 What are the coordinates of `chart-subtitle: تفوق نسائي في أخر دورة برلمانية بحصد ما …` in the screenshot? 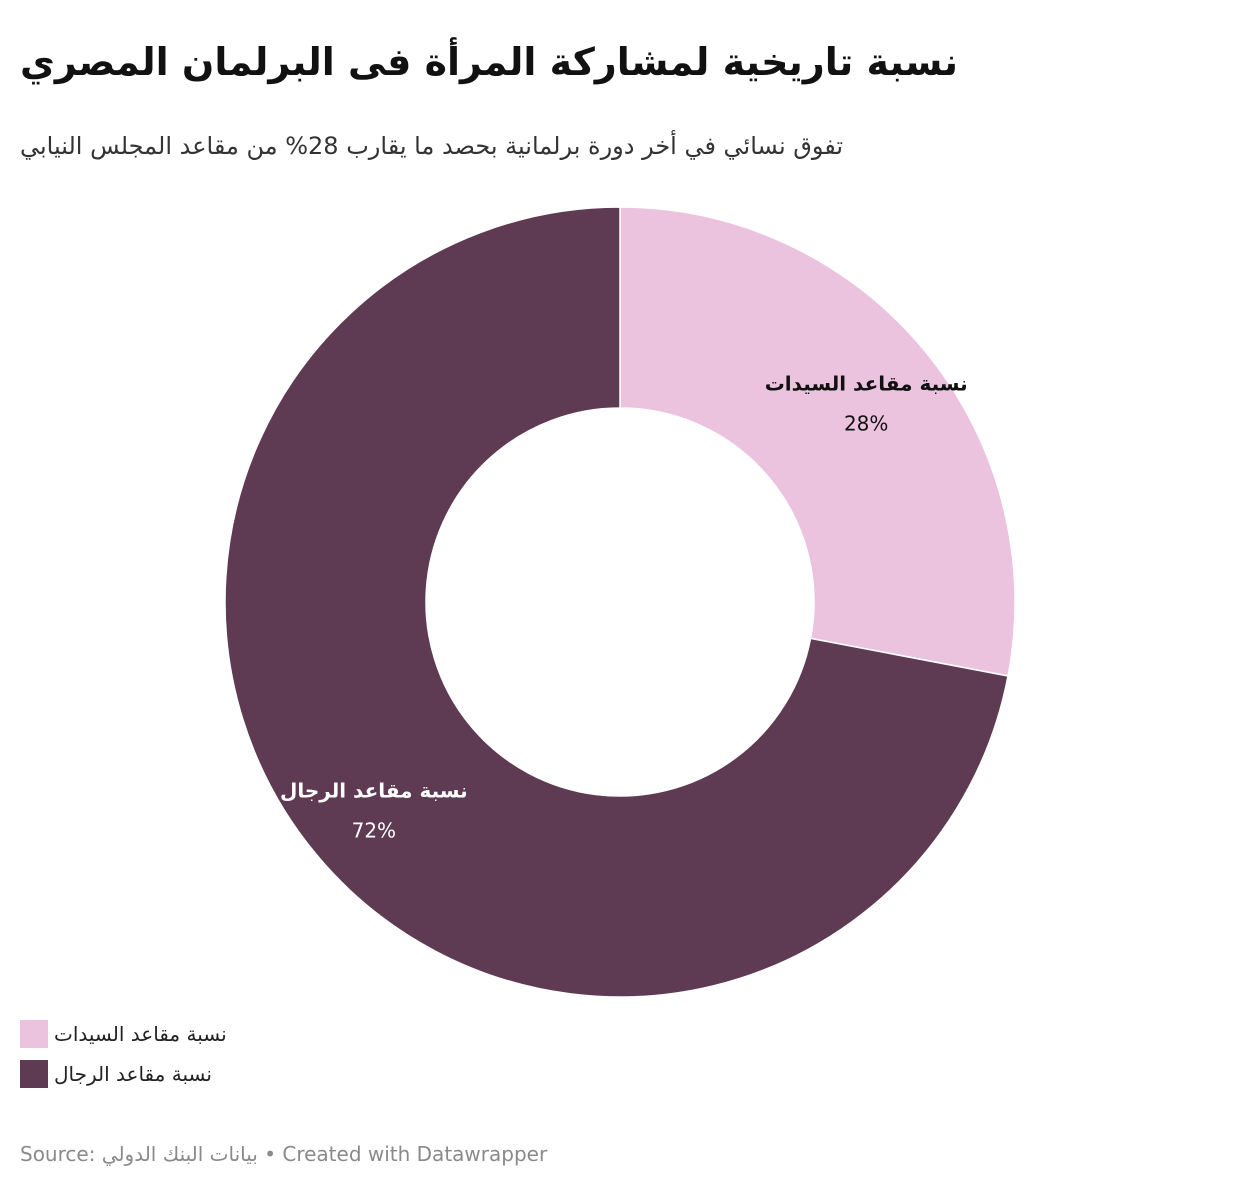 It's located at (432, 146).